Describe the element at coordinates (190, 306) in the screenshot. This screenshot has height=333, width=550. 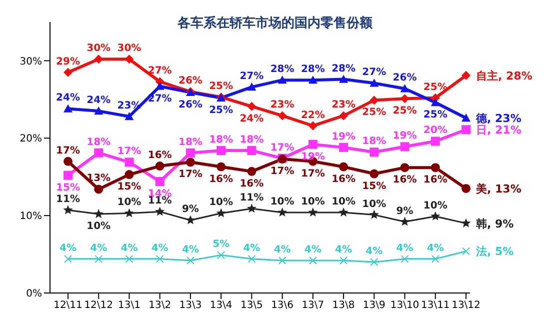
I see `x-tick-label: 13\3` at that location.